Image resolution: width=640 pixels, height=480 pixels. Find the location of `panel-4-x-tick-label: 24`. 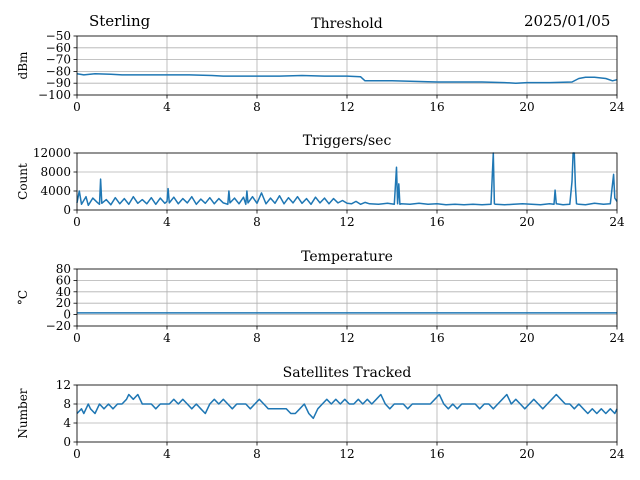

panel-4-x-tick-label: 24 is located at coordinates (617, 454).